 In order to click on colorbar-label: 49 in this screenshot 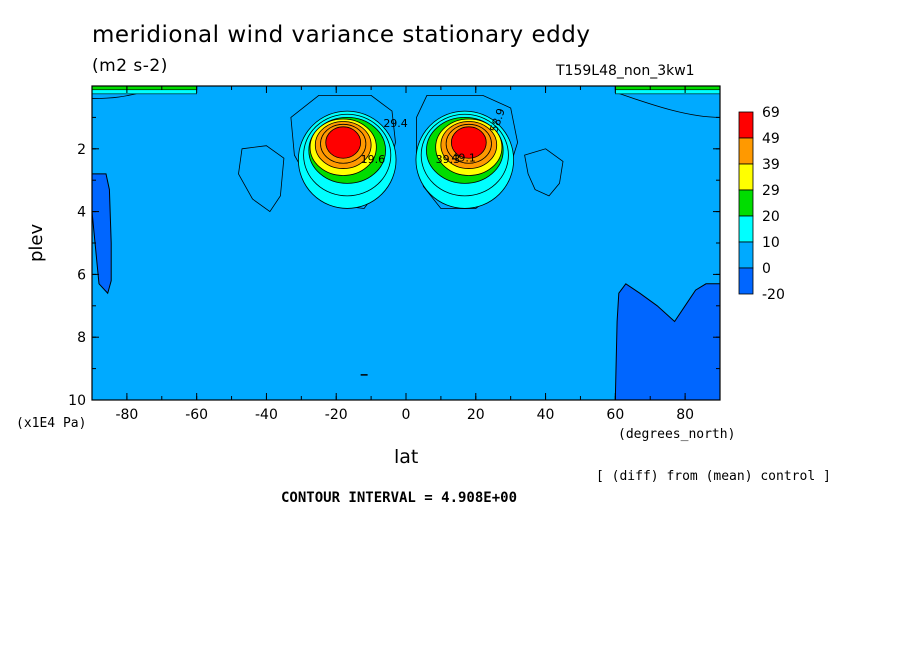, I will do `click(771, 139)`.